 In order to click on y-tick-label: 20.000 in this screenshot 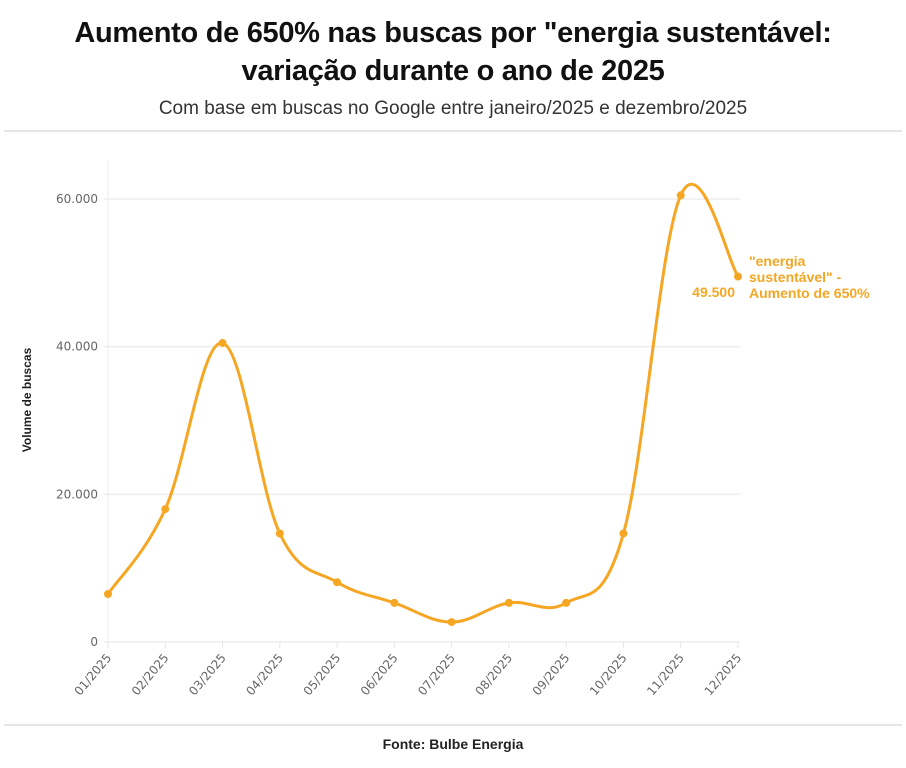, I will do `click(77, 494)`.